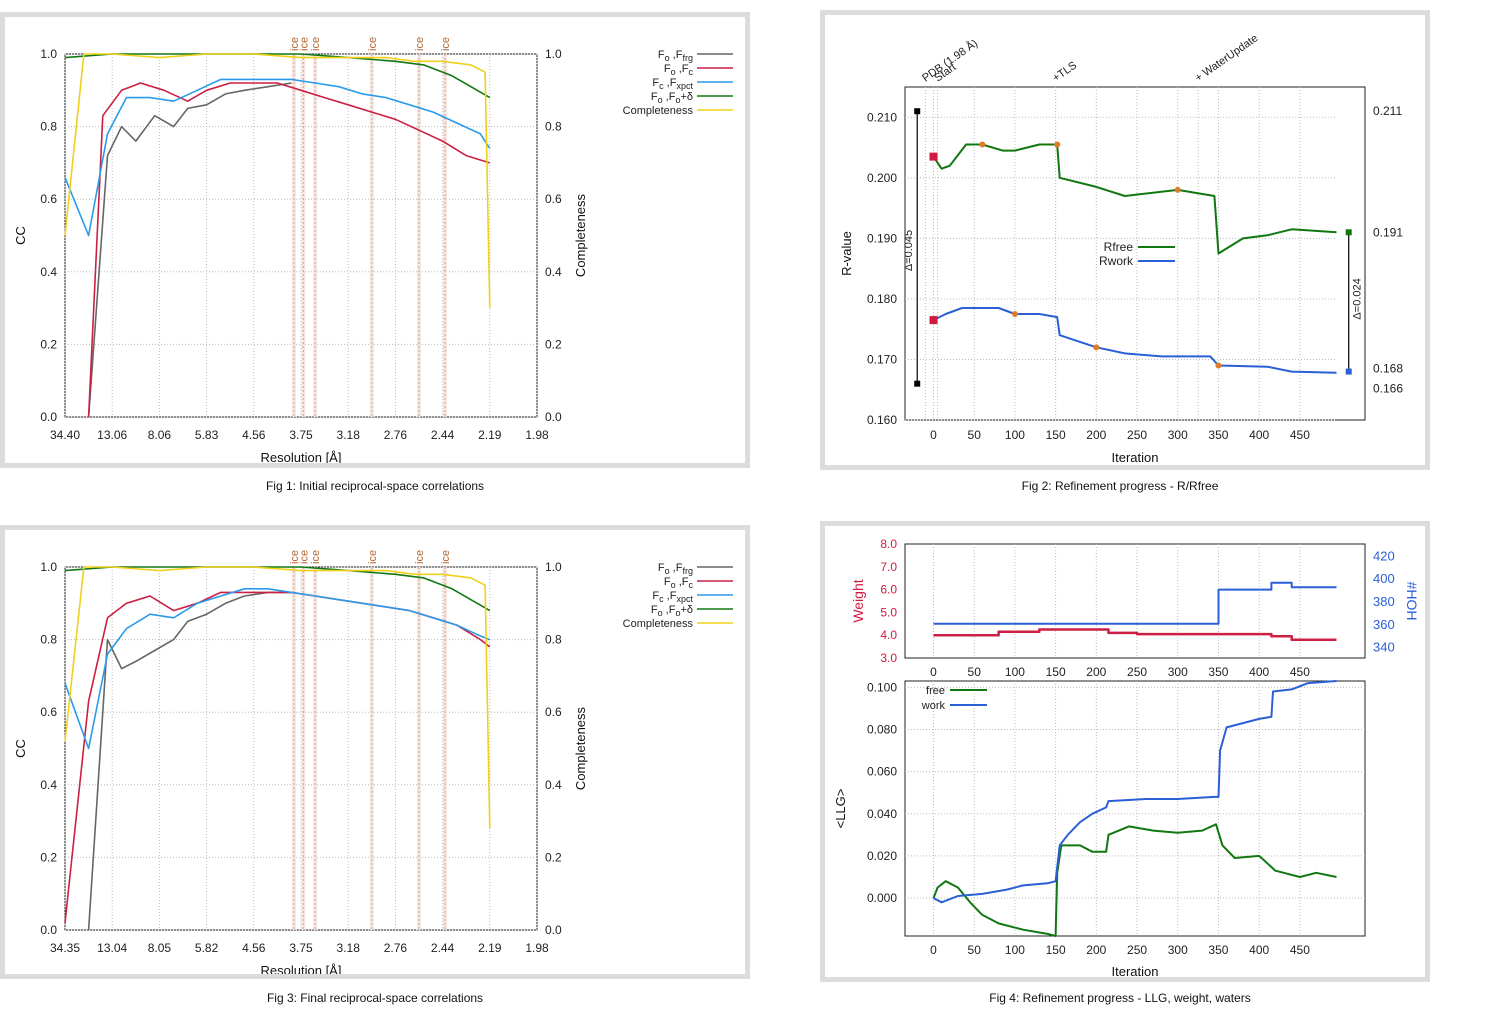  Describe the element at coordinates (882, 420) in the screenshot. I see `y-tick-label: 0.160` at that location.